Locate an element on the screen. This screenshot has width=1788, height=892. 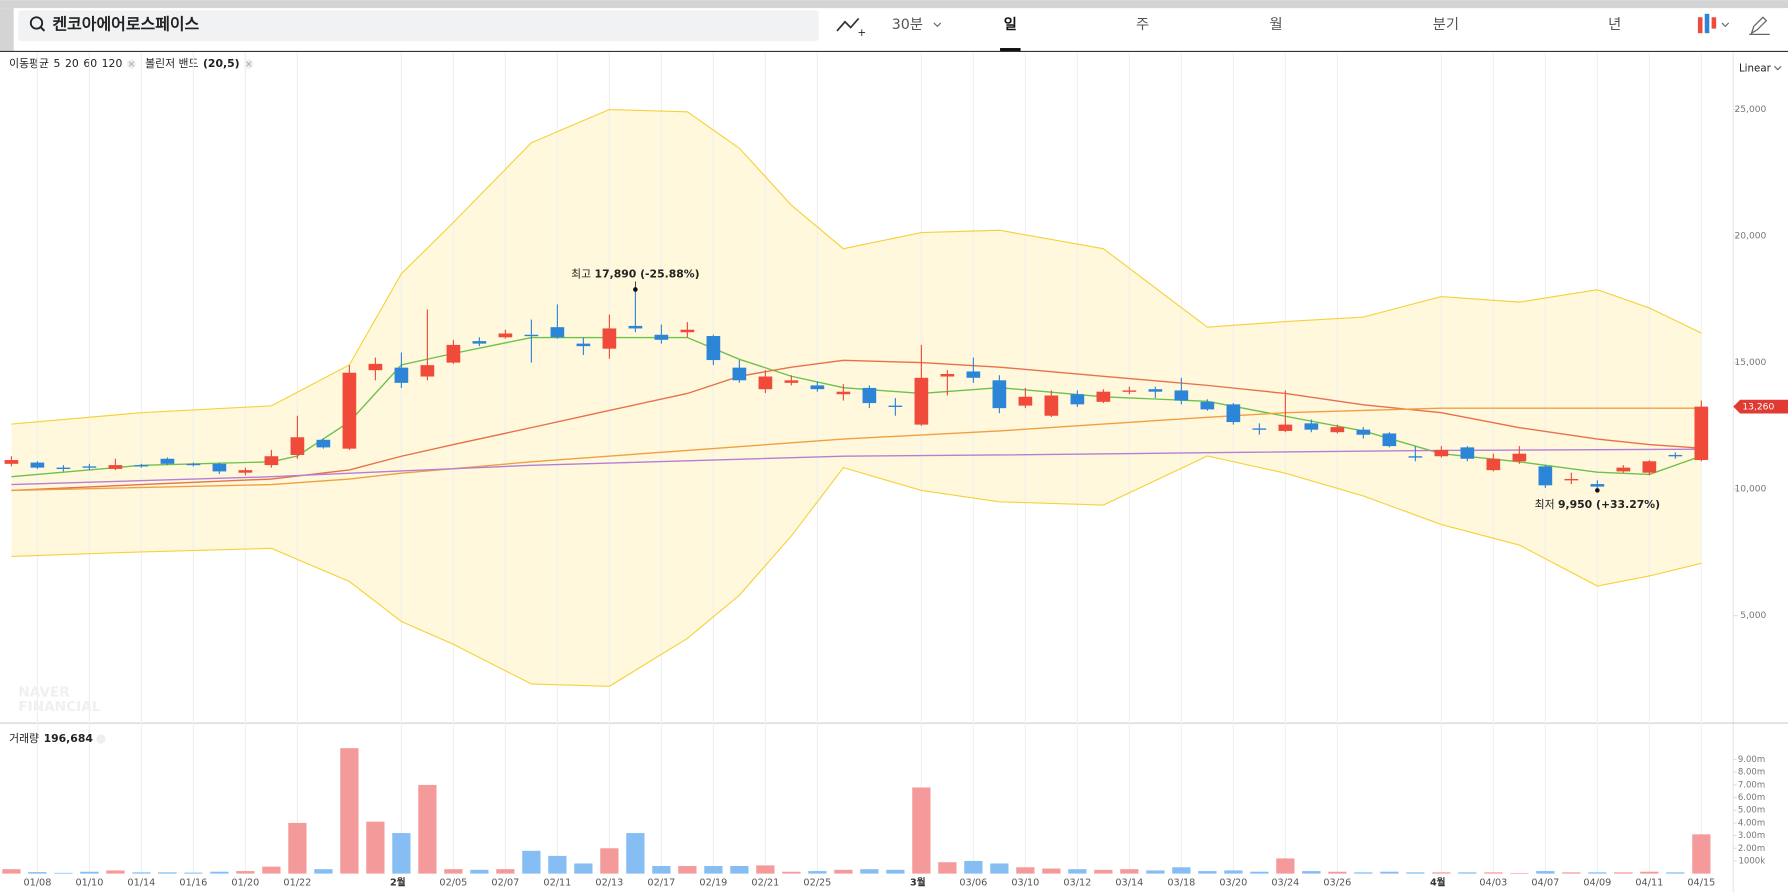
period-tab: 월 is located at coordinates (1275, 24).